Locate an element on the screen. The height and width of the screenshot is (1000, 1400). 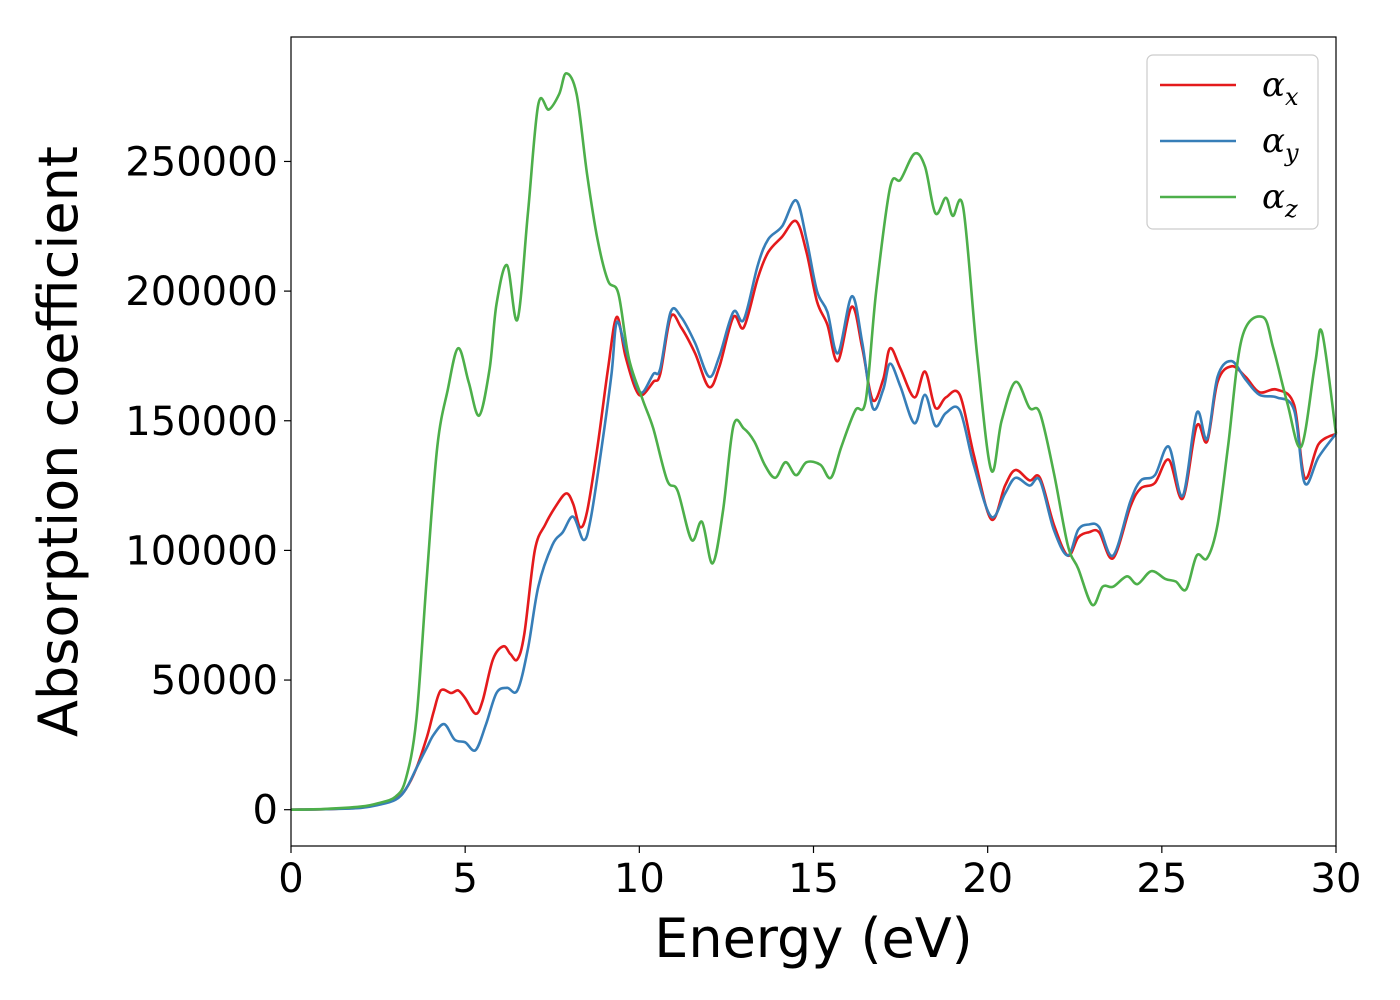
x-axis: 0 5 10 15 20 25 30 is located at coordinates (819, 874).